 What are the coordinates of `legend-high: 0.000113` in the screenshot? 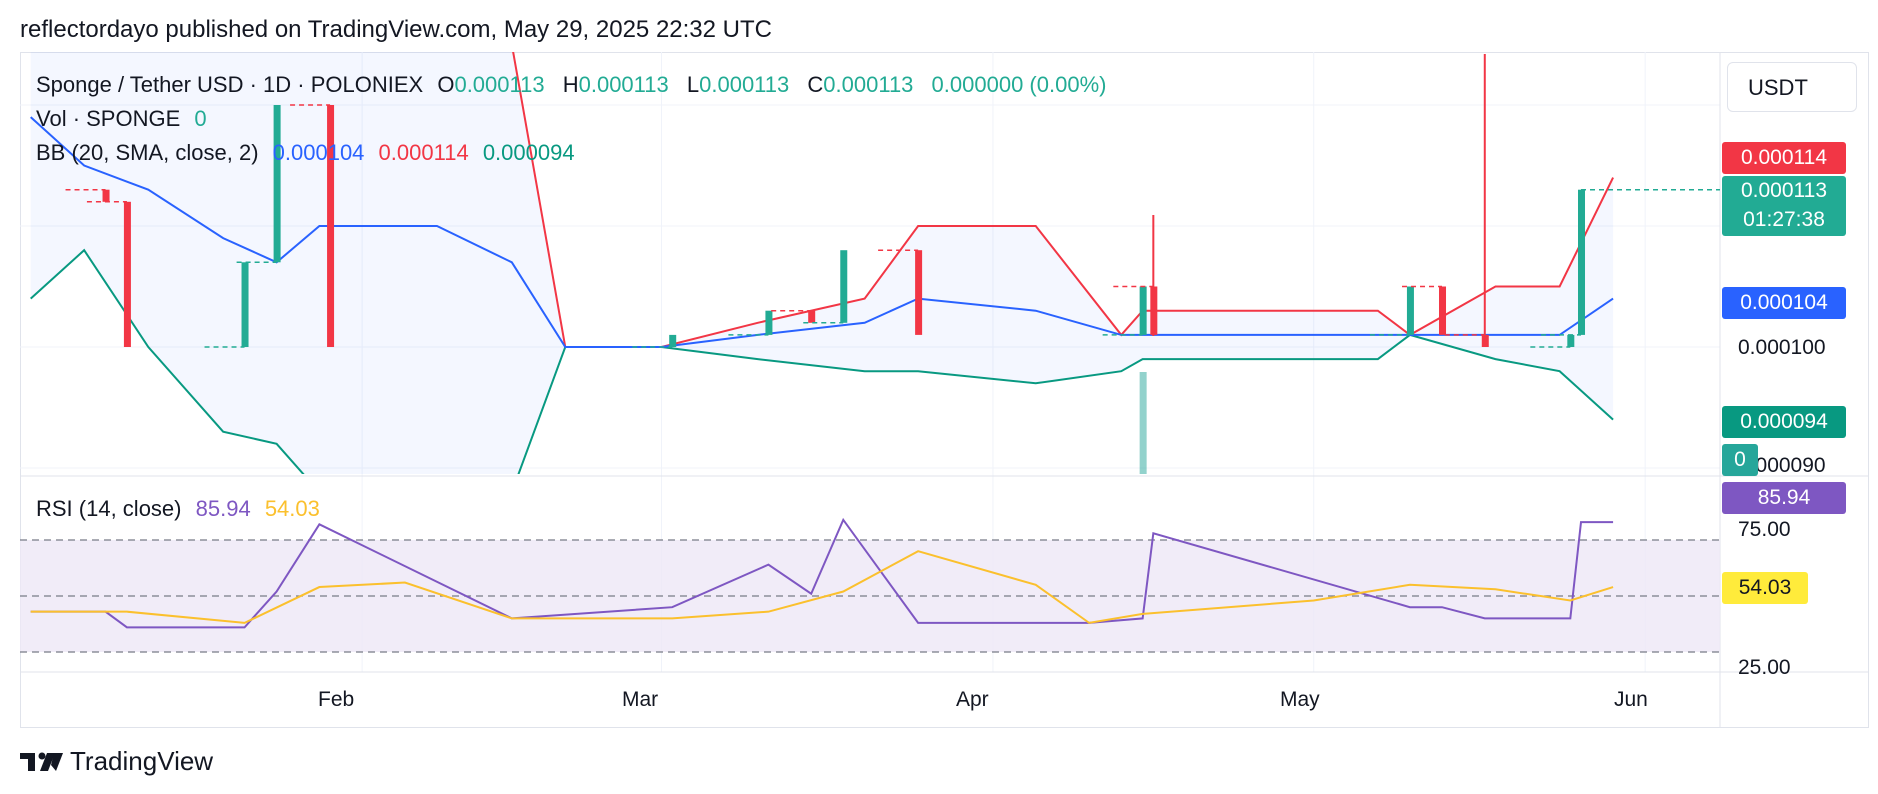 It's located at (623, 84).